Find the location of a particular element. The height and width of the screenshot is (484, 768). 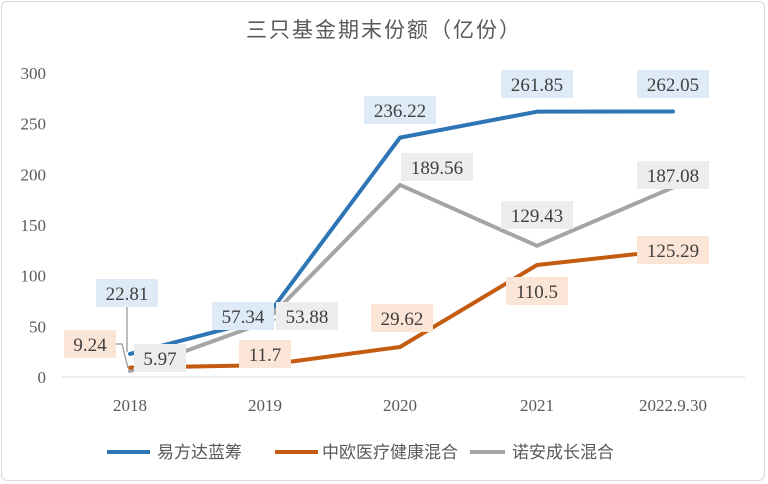

y-tick-label: 50 is located at coordinates (37, 326).